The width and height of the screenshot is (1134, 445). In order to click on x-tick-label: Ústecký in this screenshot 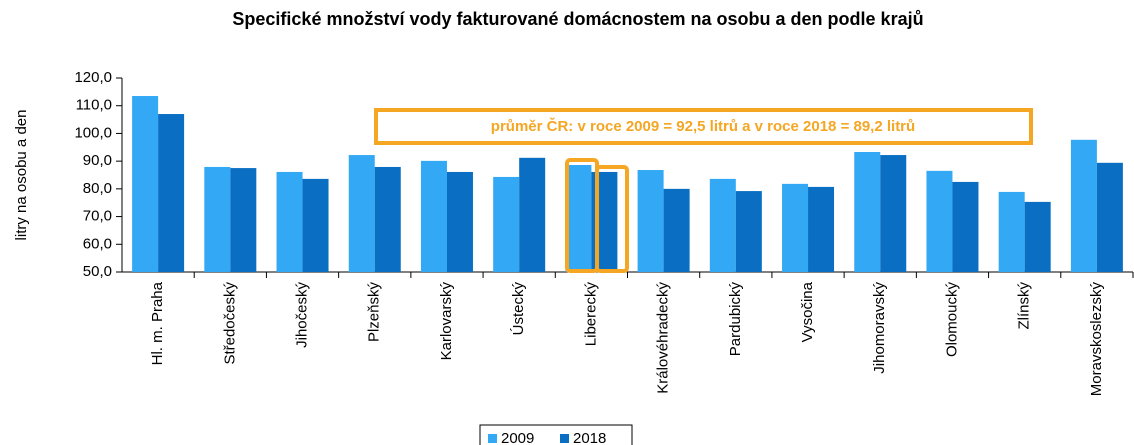, I will do `click(518, 309)`.